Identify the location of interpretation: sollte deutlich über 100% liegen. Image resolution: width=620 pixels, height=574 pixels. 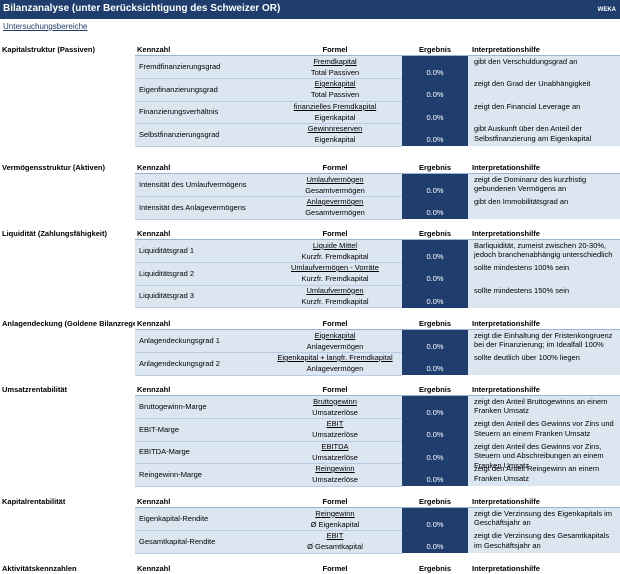
(527, 357).